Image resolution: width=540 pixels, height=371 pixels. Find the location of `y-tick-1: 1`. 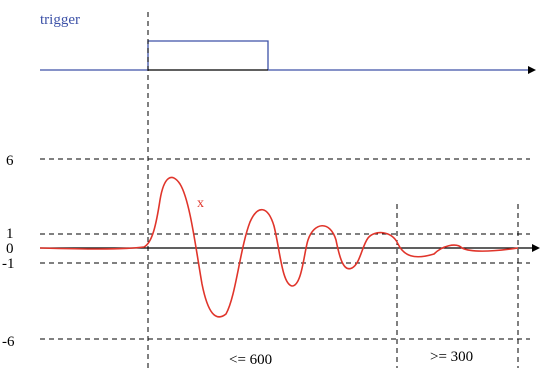

y-tick-1: 1 is located at coordinates (10, 234).